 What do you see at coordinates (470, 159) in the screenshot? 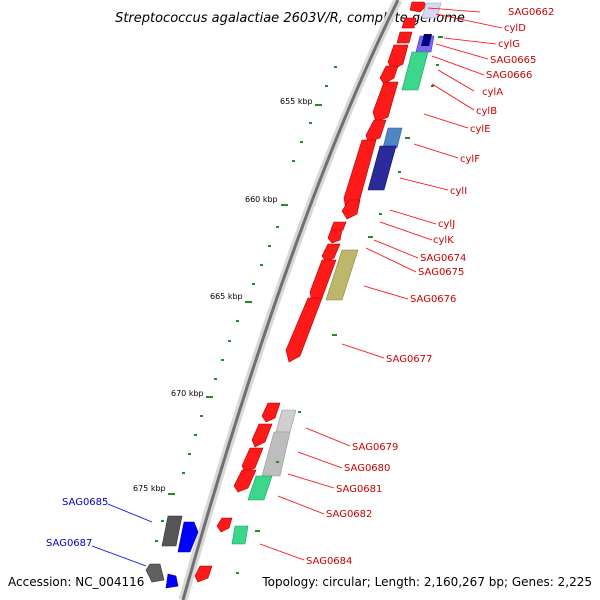
I see `gene-label-cylf: cylF` at bounding box center [470, 159].